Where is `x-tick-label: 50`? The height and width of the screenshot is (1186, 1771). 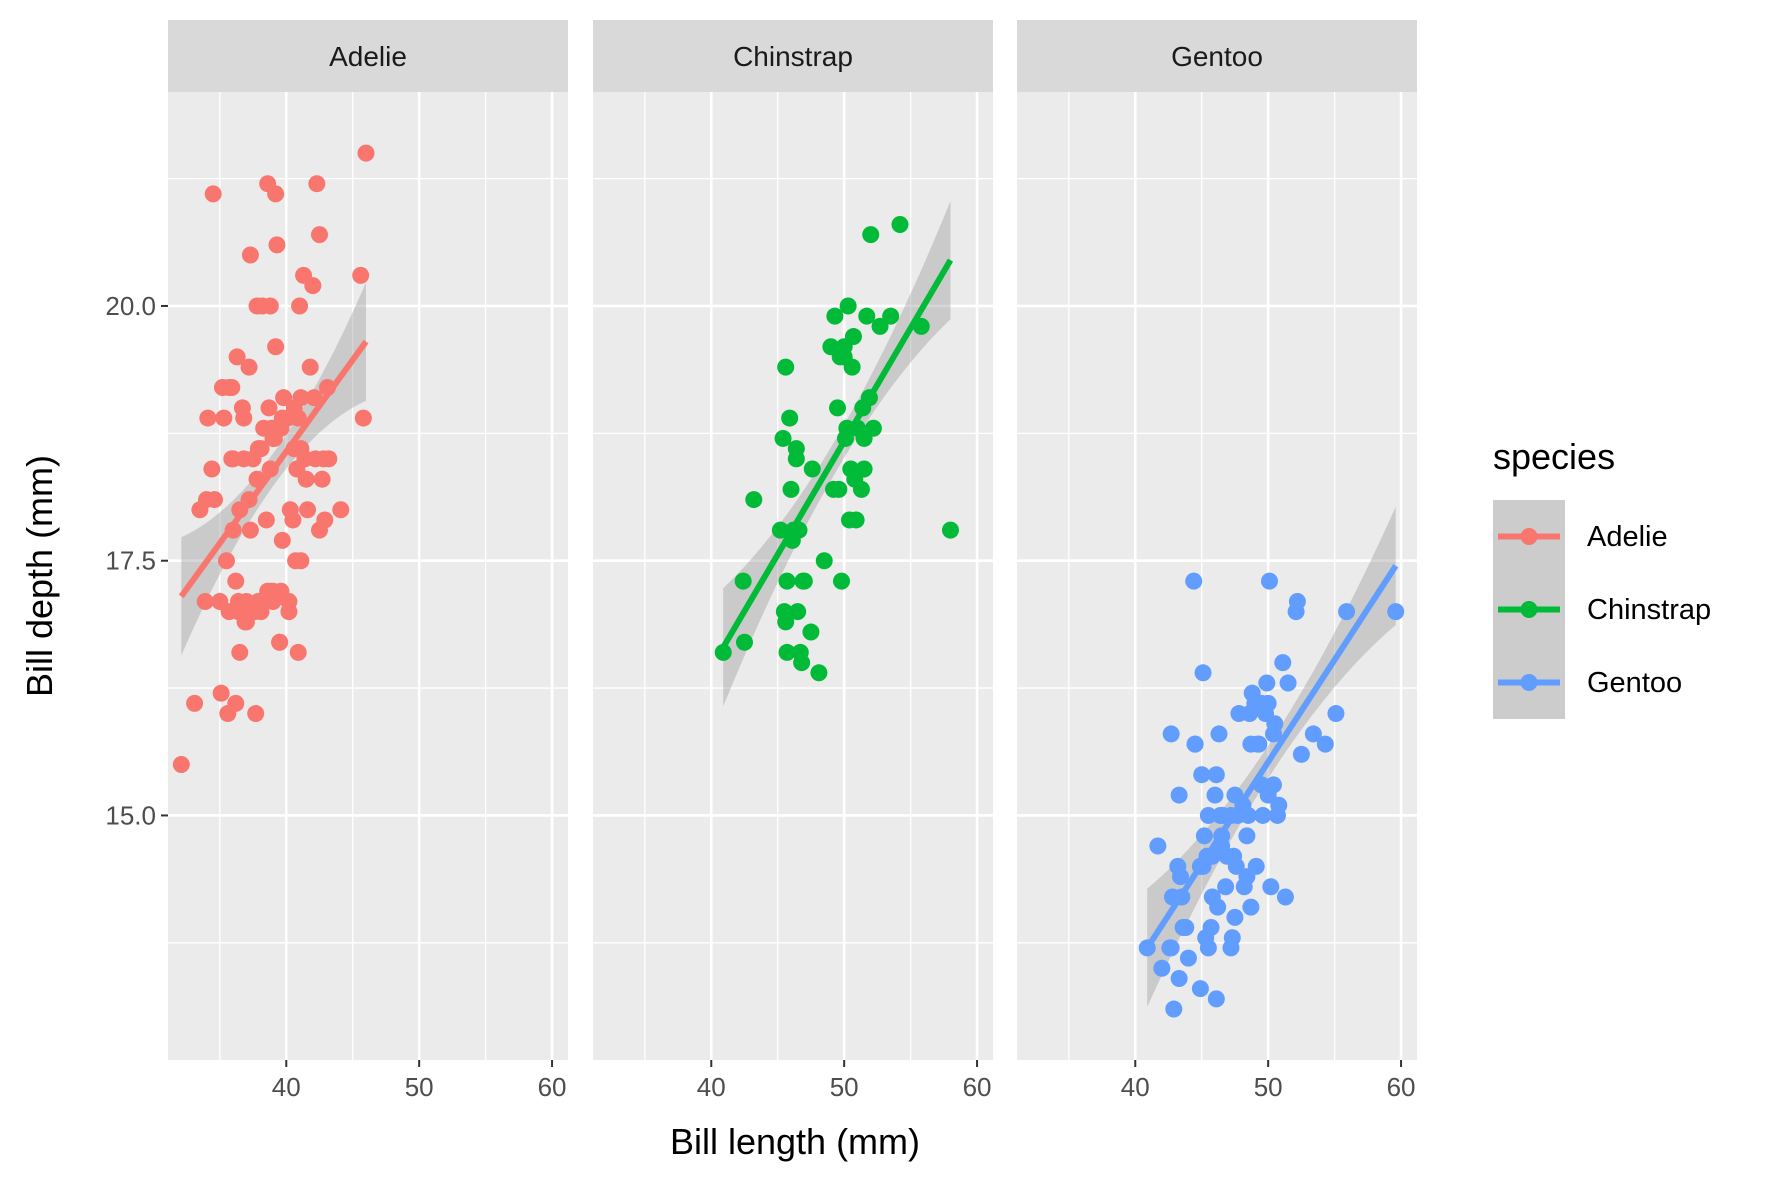 x-tick-label: 50 is located at coordinates (844, 1087).